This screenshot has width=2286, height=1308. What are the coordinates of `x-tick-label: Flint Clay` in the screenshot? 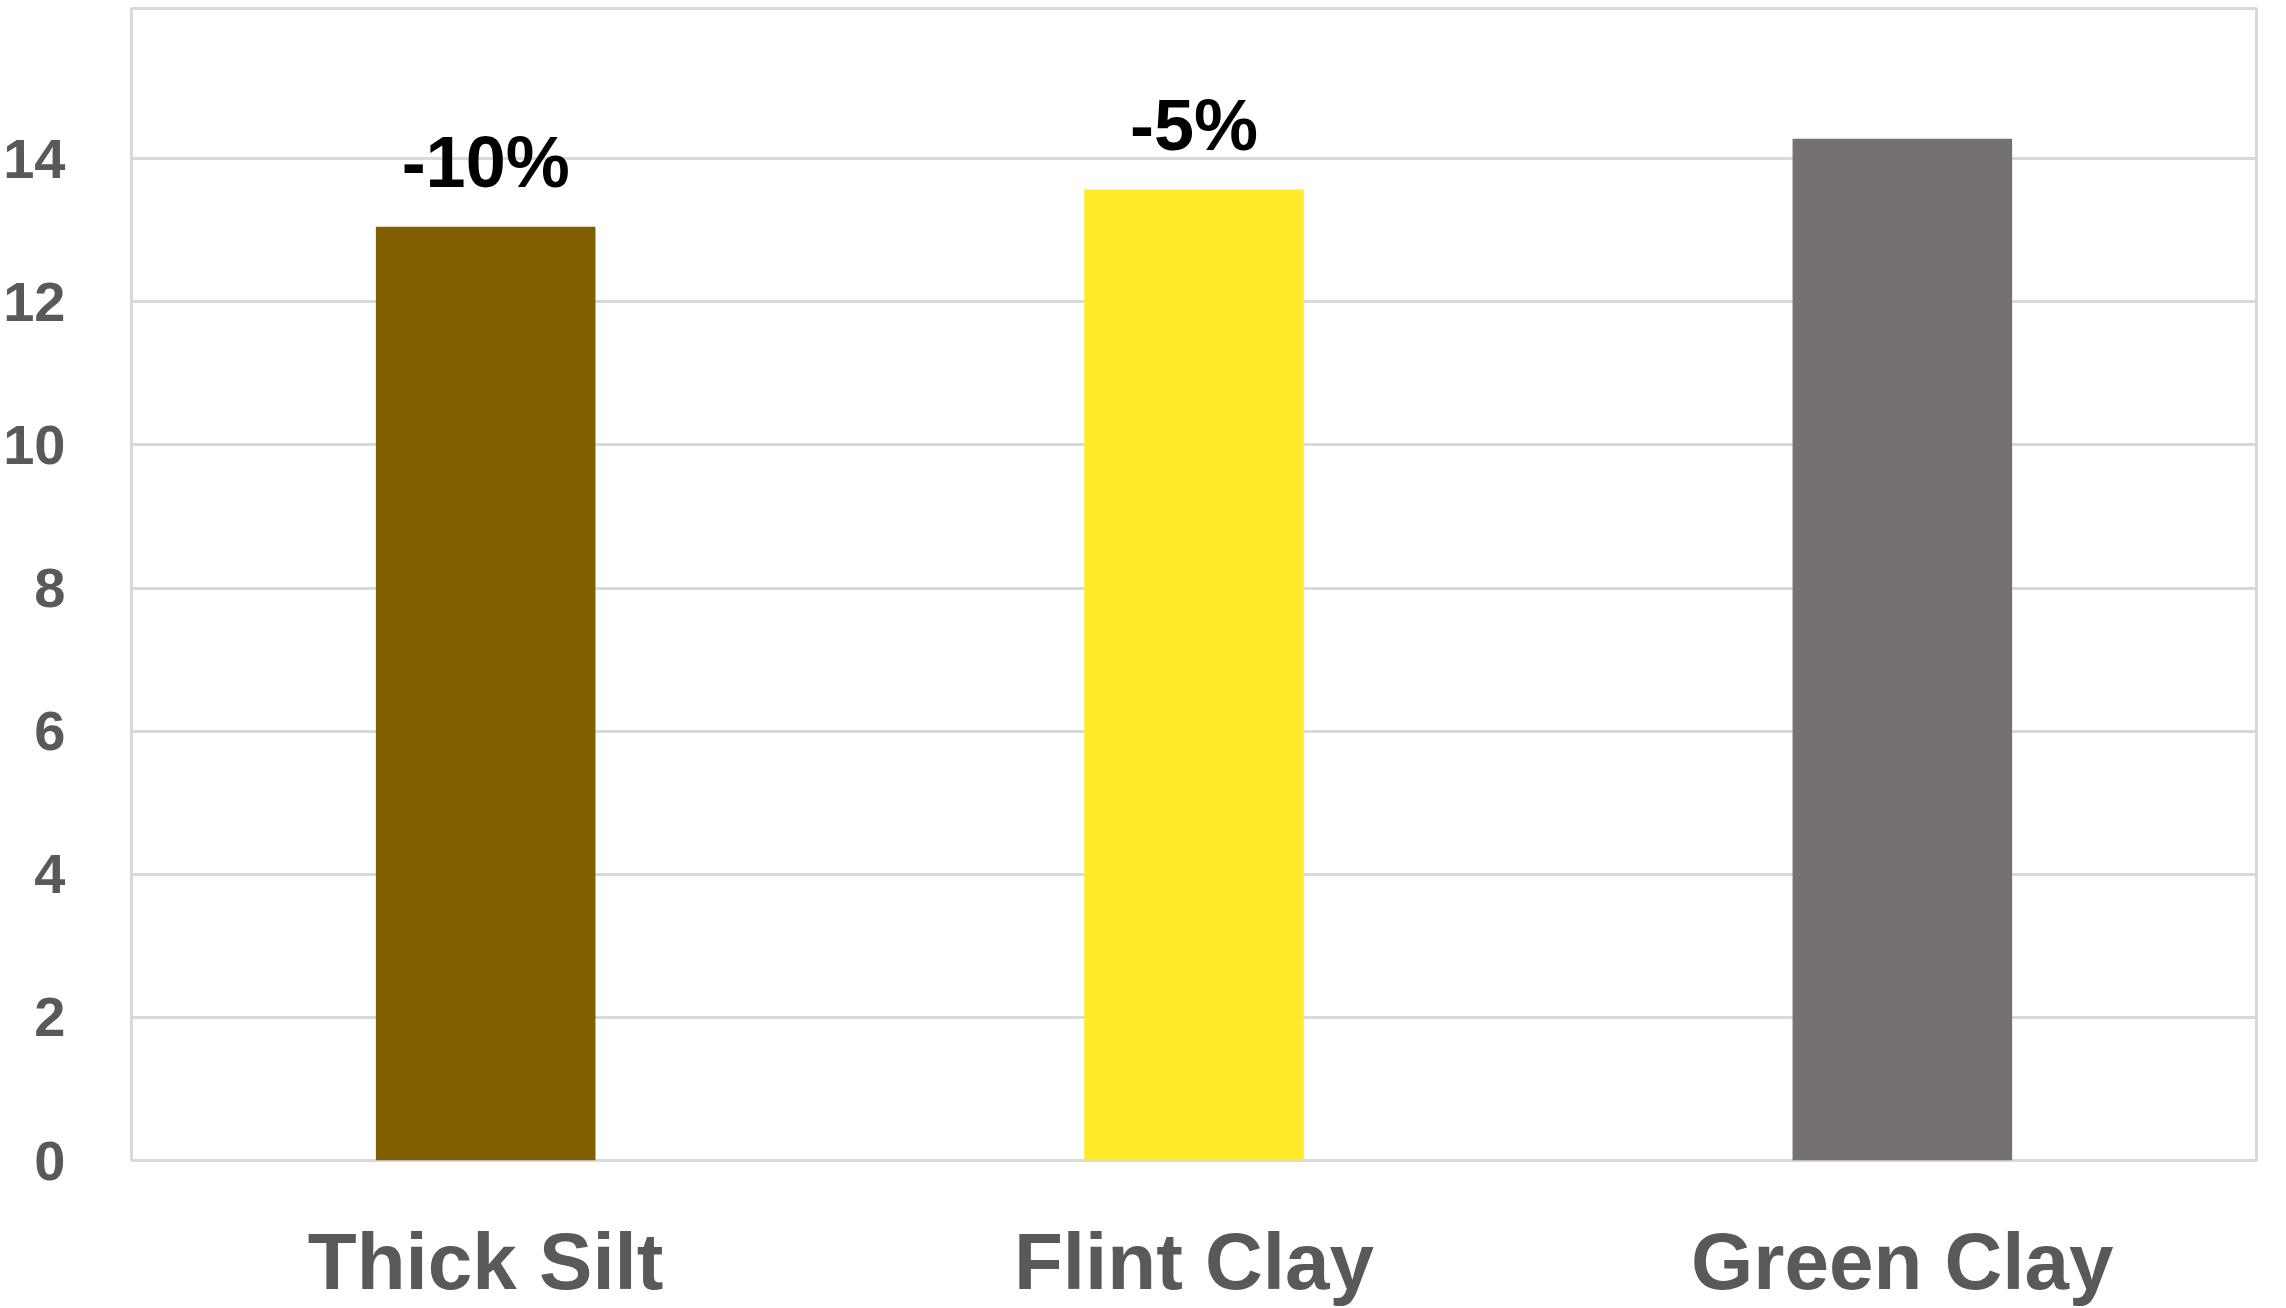 It's located at (1194, 1261).